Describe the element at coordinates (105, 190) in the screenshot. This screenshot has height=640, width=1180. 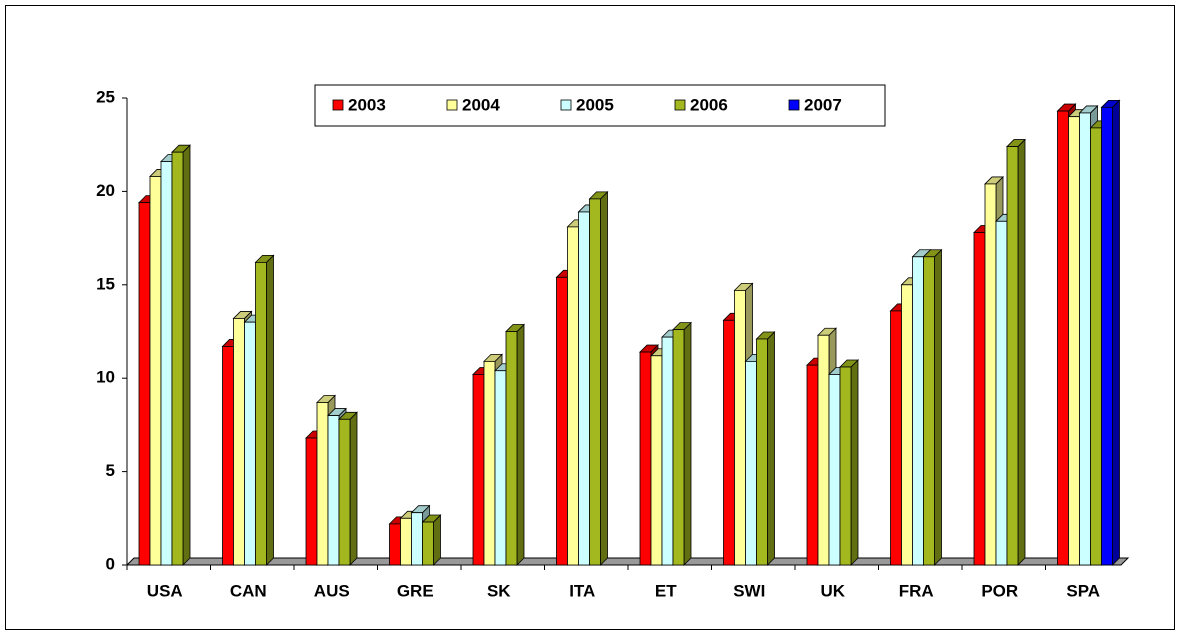
I see `y-tick-label: 20` at that location.